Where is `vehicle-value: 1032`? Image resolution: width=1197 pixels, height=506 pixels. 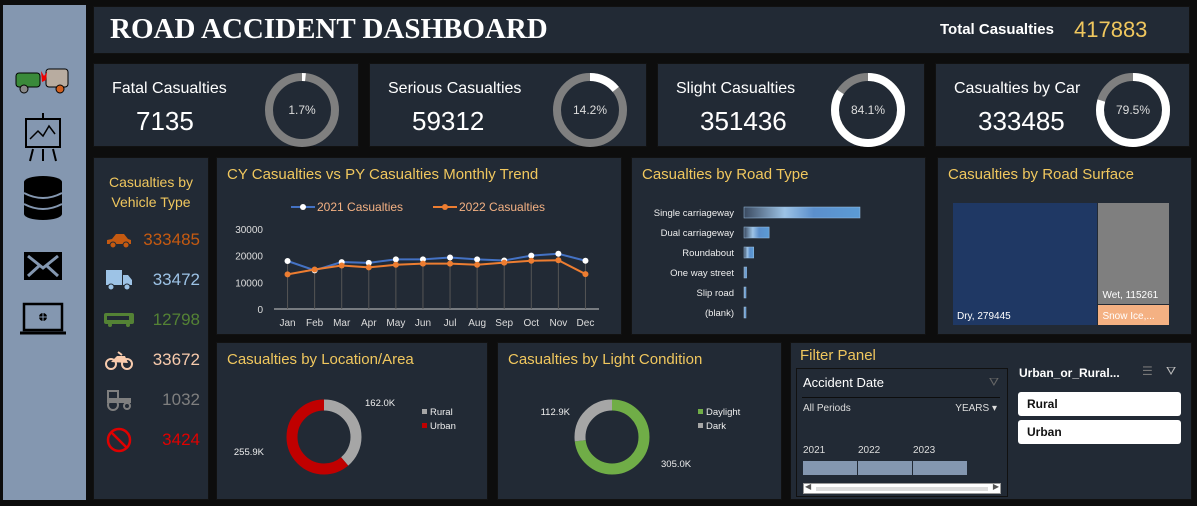 vehicle-value: 1032 is located at coordinates (181, 399).